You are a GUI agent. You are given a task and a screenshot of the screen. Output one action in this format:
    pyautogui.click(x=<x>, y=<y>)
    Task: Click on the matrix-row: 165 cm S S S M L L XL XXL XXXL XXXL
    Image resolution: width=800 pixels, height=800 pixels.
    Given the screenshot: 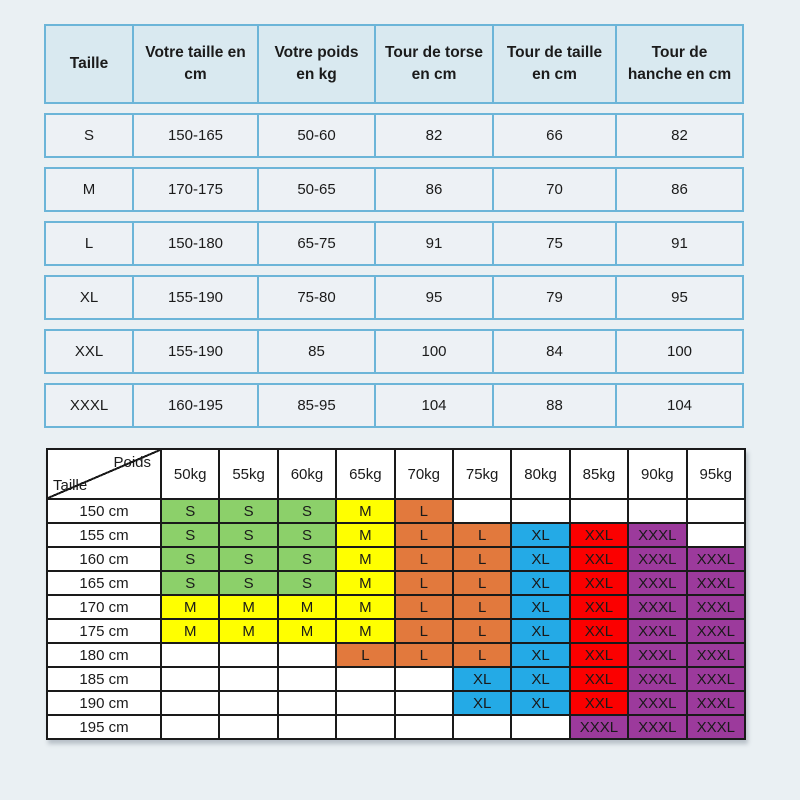 What is the action you would take?
    pyautogui.click(x=396, y=583)
    